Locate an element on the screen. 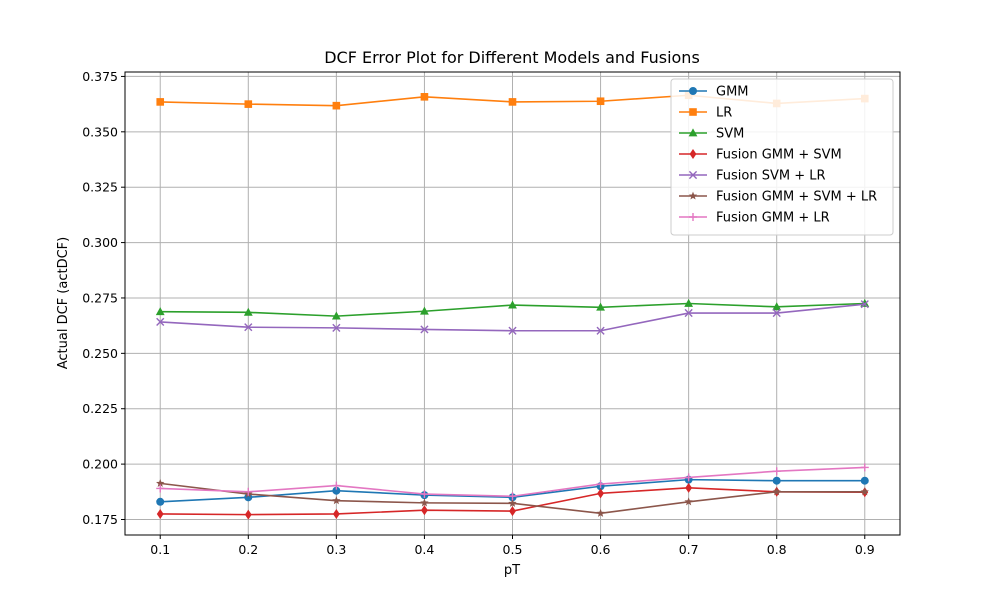 The width and height of the screenshot is (1000, 600). legend-label: Fusion GMM + SVM + LR is located at coordinates (796, 197).